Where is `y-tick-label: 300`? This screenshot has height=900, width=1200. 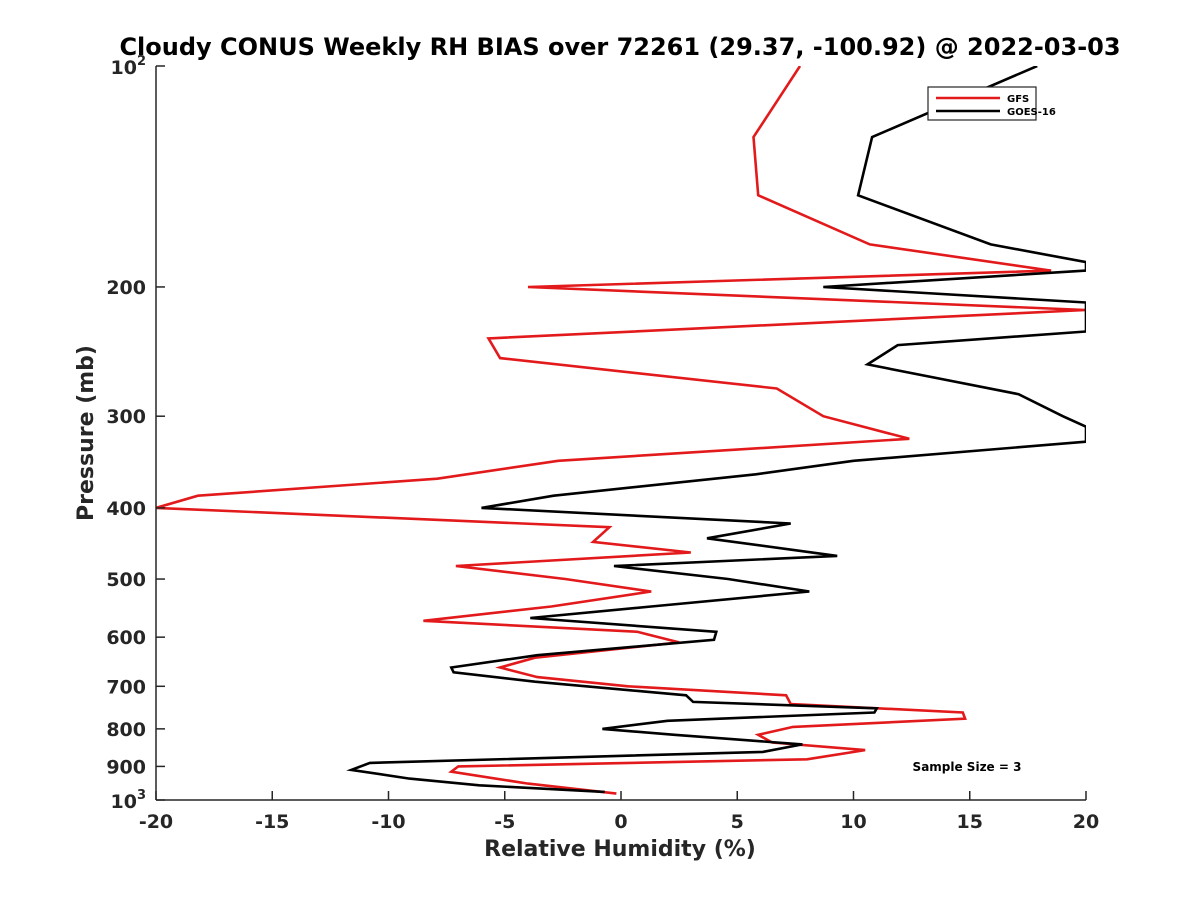
y-tick-label: 300 is located at coordinates (126, 417).